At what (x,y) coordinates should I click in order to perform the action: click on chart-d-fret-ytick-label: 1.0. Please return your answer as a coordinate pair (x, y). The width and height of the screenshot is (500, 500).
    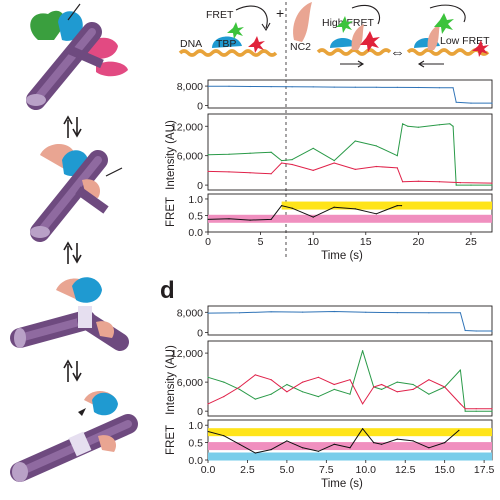
    Looking at the image, I should click on (195, 426).